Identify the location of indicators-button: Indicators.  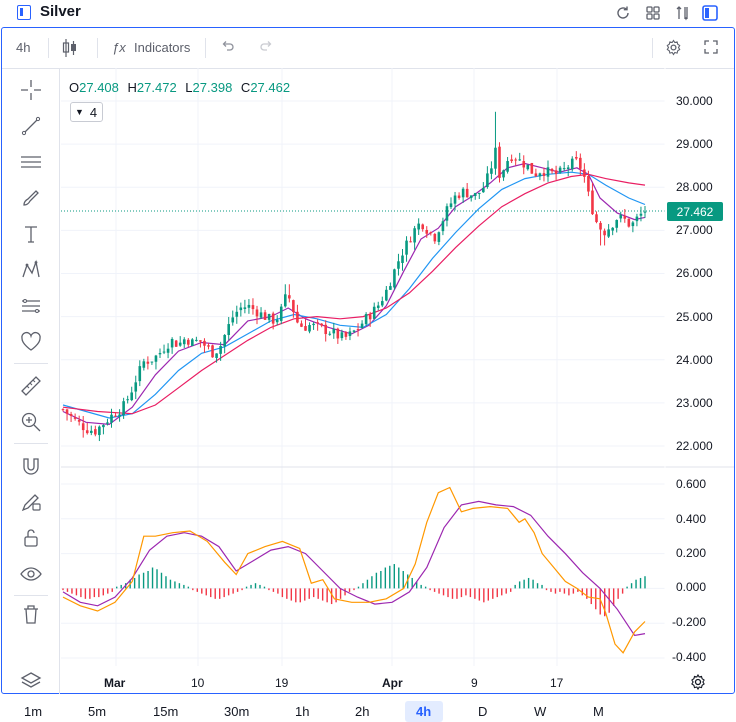
(162, 47).